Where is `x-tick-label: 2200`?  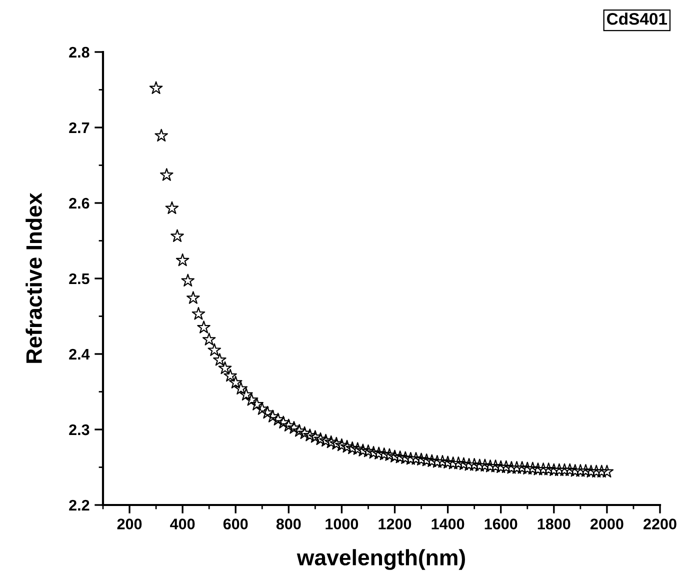
x-tick-label: 2200 is located at coordinates (660, 524).